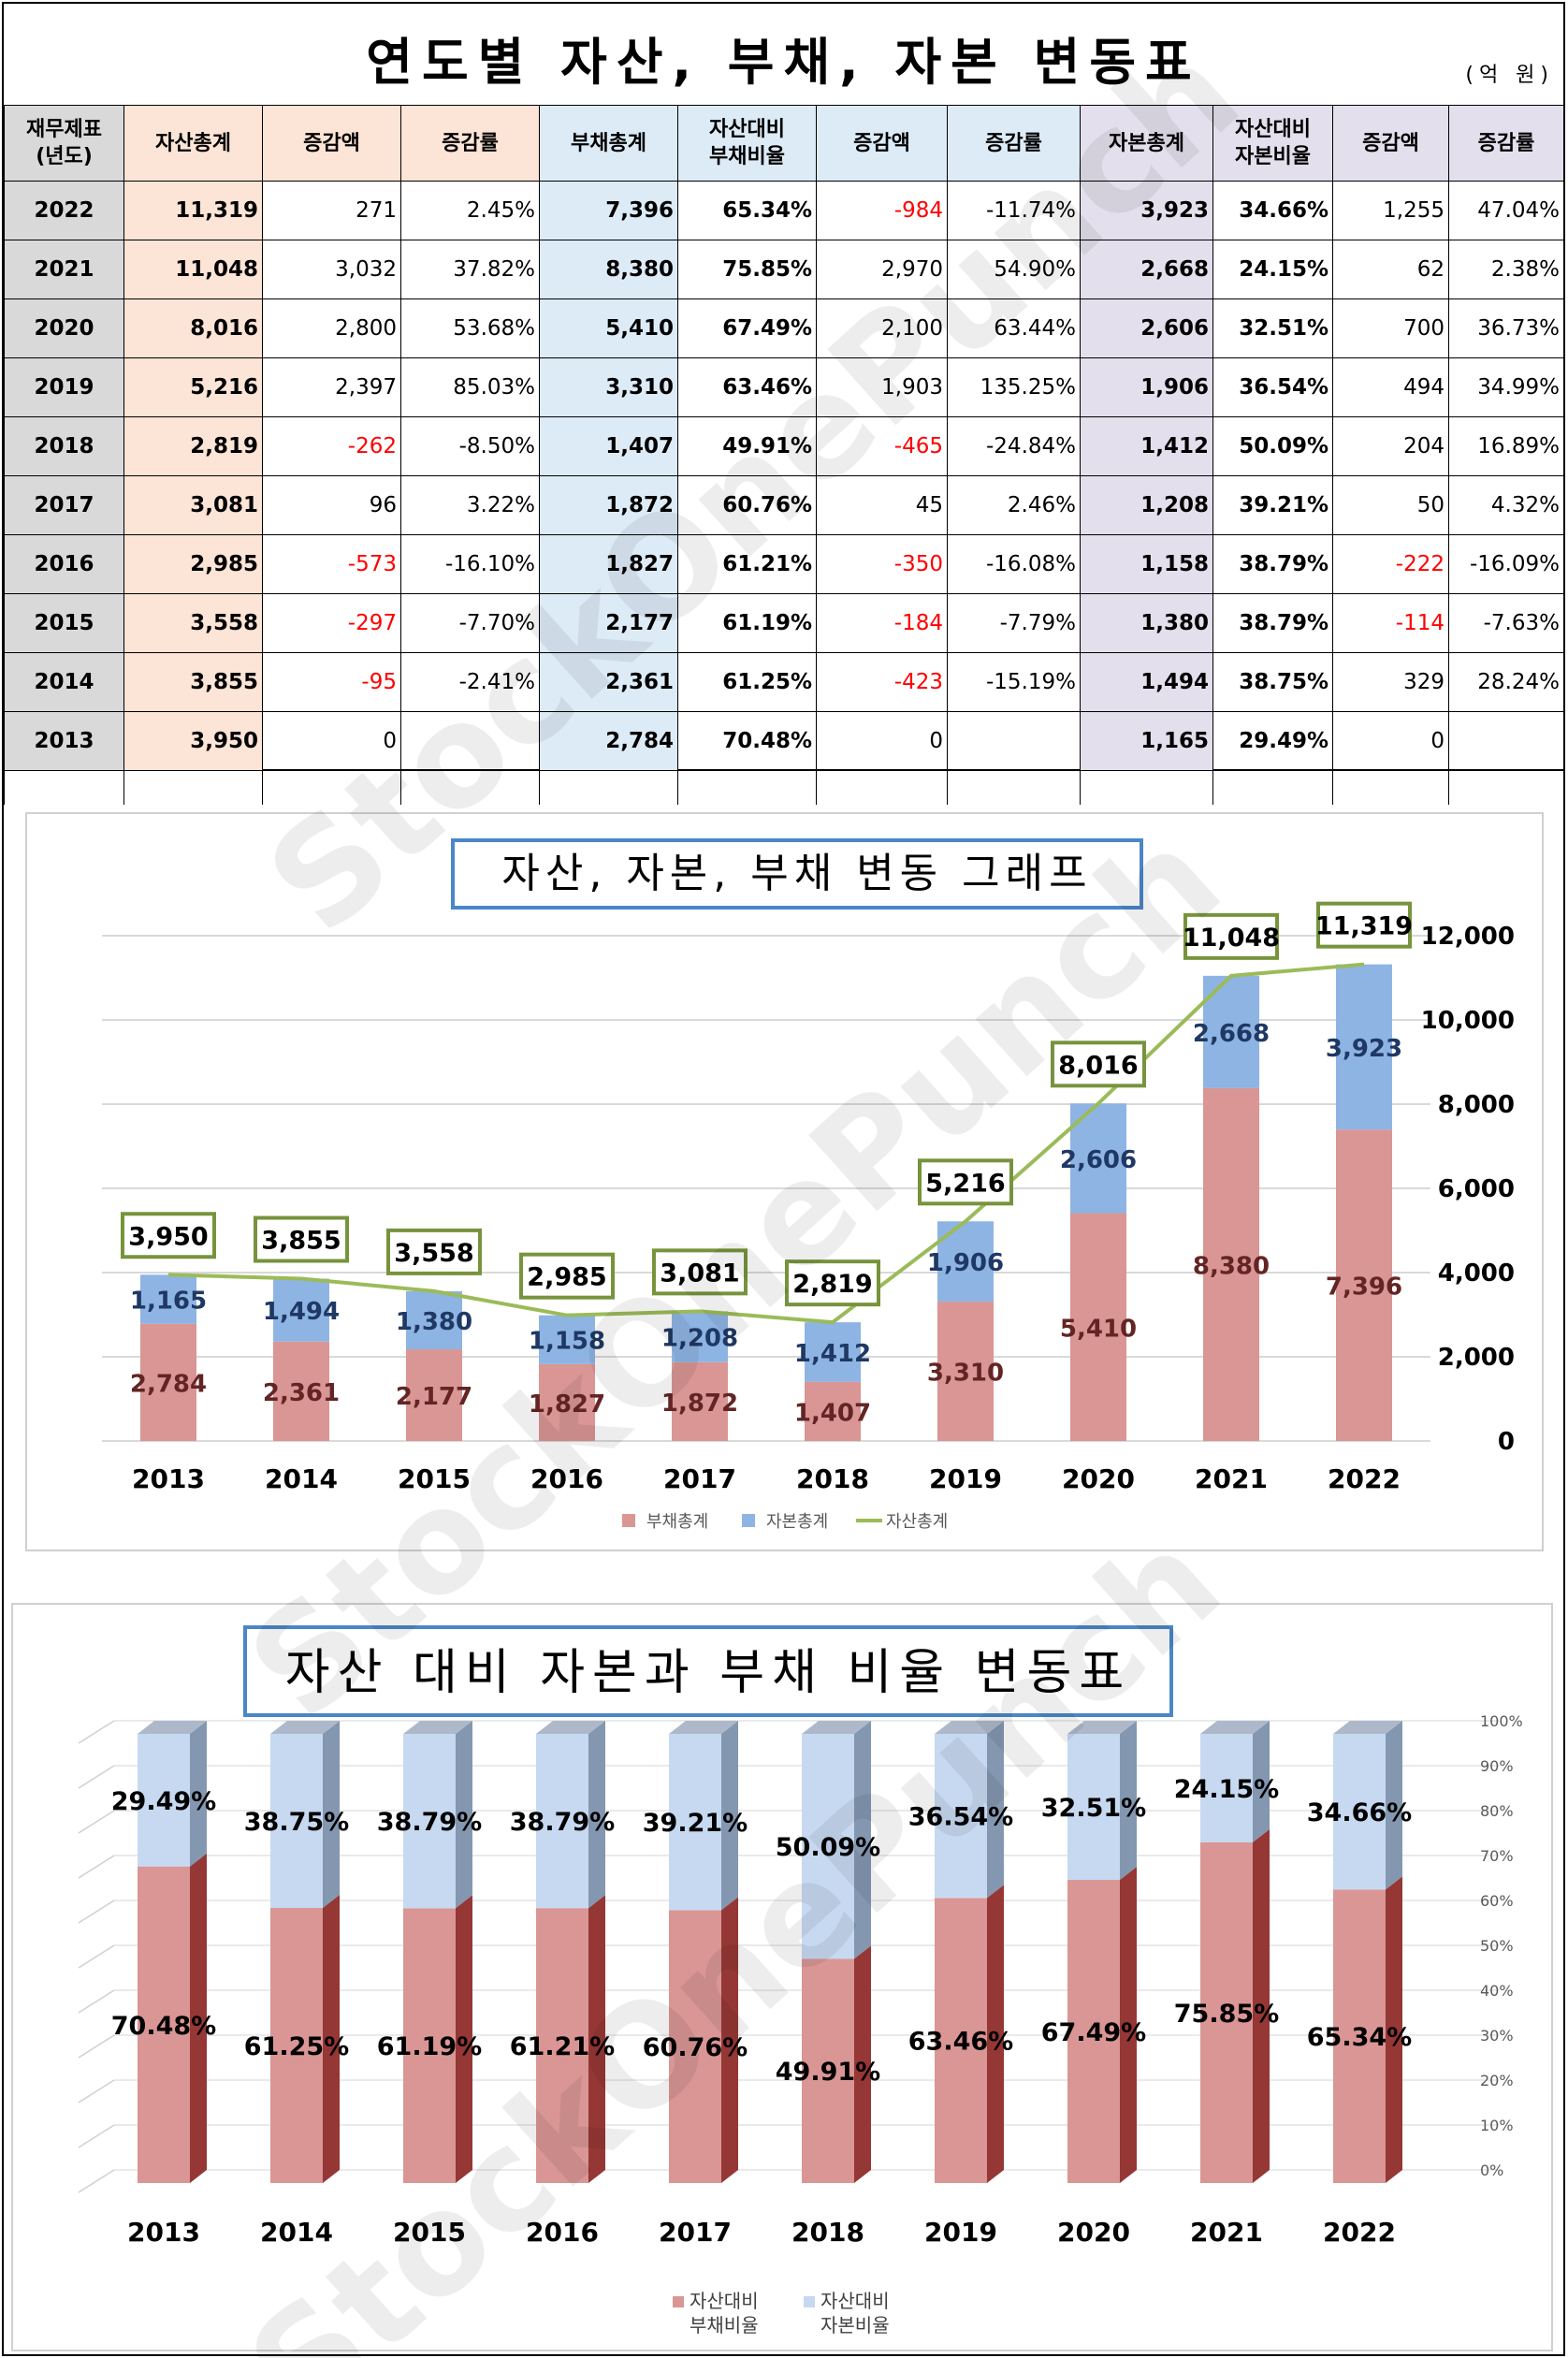  Describe the element at coordinates (965, 1374) in the screenshot. I see `chart1-label-liabilities: 3,310` at that location.